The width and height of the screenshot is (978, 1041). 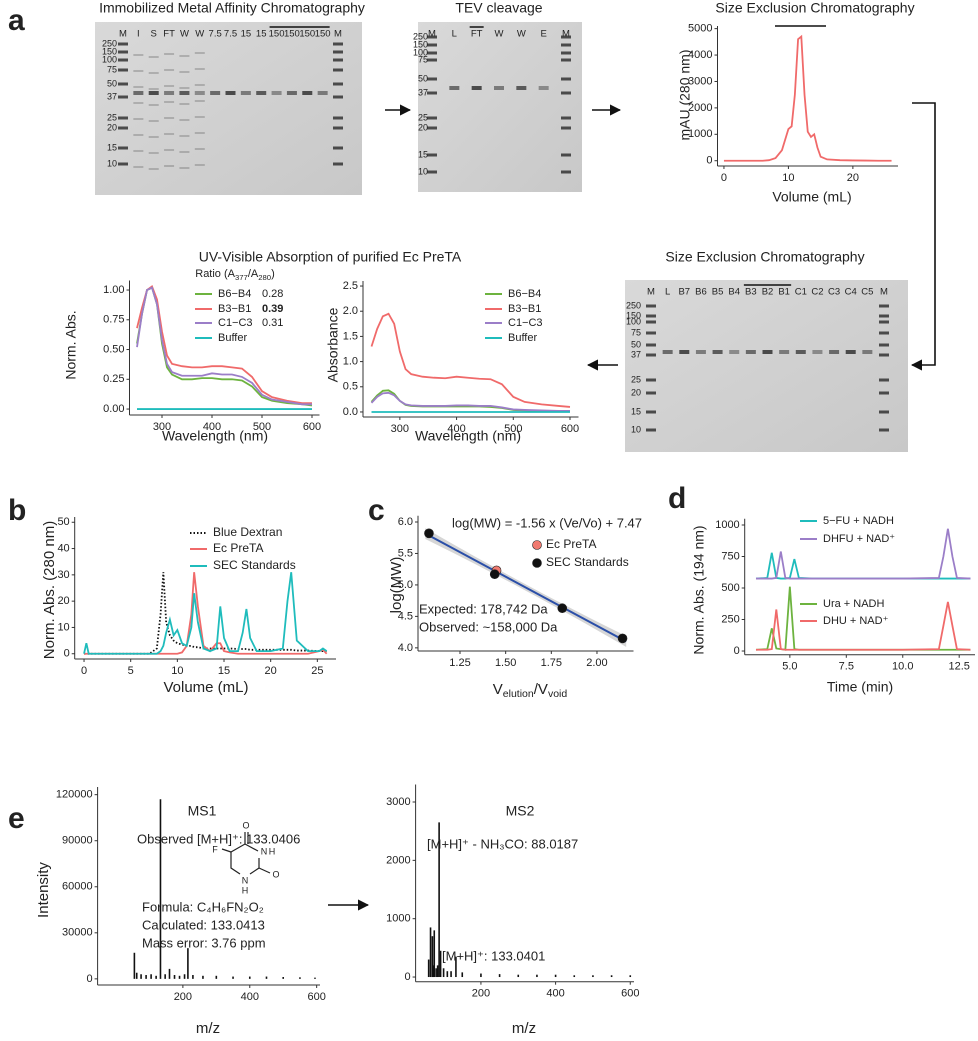 What do you see at coordinates (859, 539) in the screenshot?
I see `legend-label: DHFU + NAD⁺` at bounding box center [859, 539].